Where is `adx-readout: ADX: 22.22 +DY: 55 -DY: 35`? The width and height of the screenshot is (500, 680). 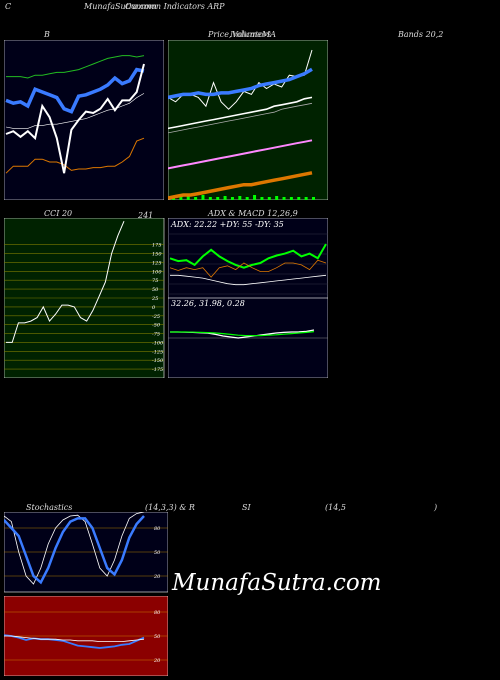
adx-readout: ADX: 22.22 +DY: 55 -DY: 35 is located at coordinates (227, 224).